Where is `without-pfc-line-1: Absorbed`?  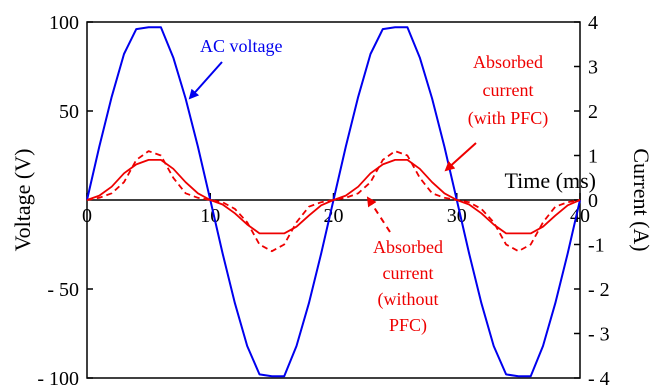
without-pfc-line-1: Absorbed is located at coordinates (408, 247).